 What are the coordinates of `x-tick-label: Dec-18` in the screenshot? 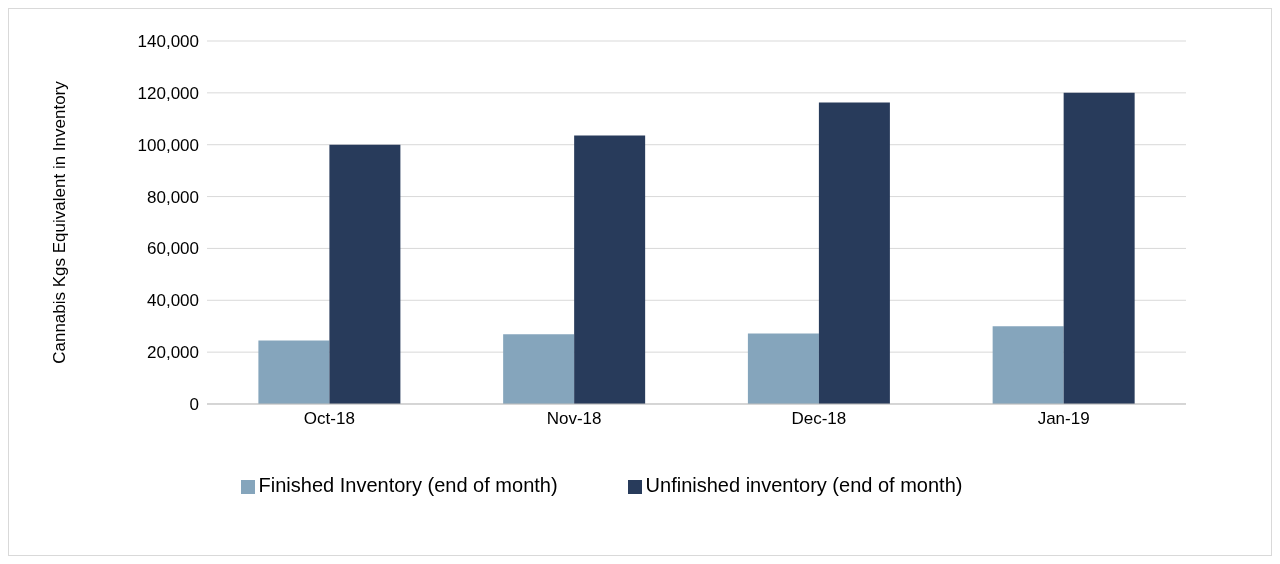 It's located at (819, 419).